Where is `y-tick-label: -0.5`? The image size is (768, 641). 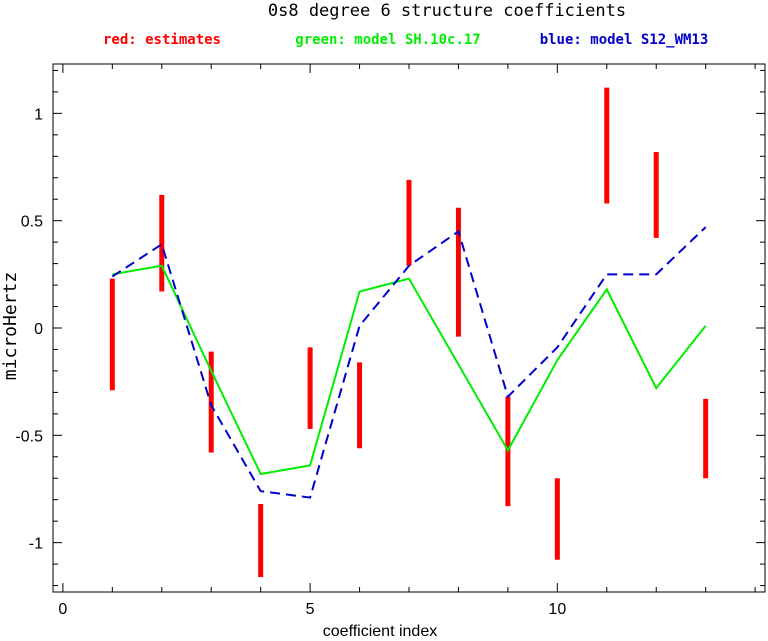
y-tick-label: -0.5 is located at coordinates (29, 436).